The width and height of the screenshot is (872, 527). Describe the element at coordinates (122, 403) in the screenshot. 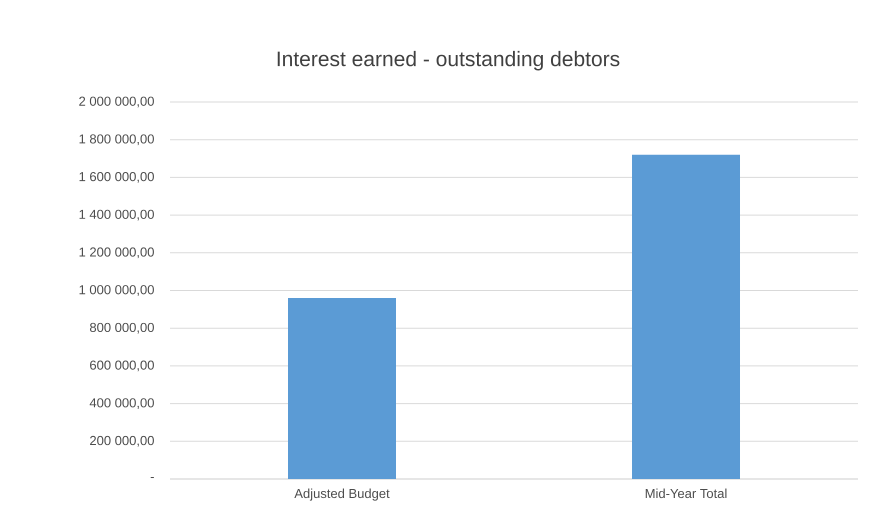

I see `y-tick-label: 400 000,00` at that location.